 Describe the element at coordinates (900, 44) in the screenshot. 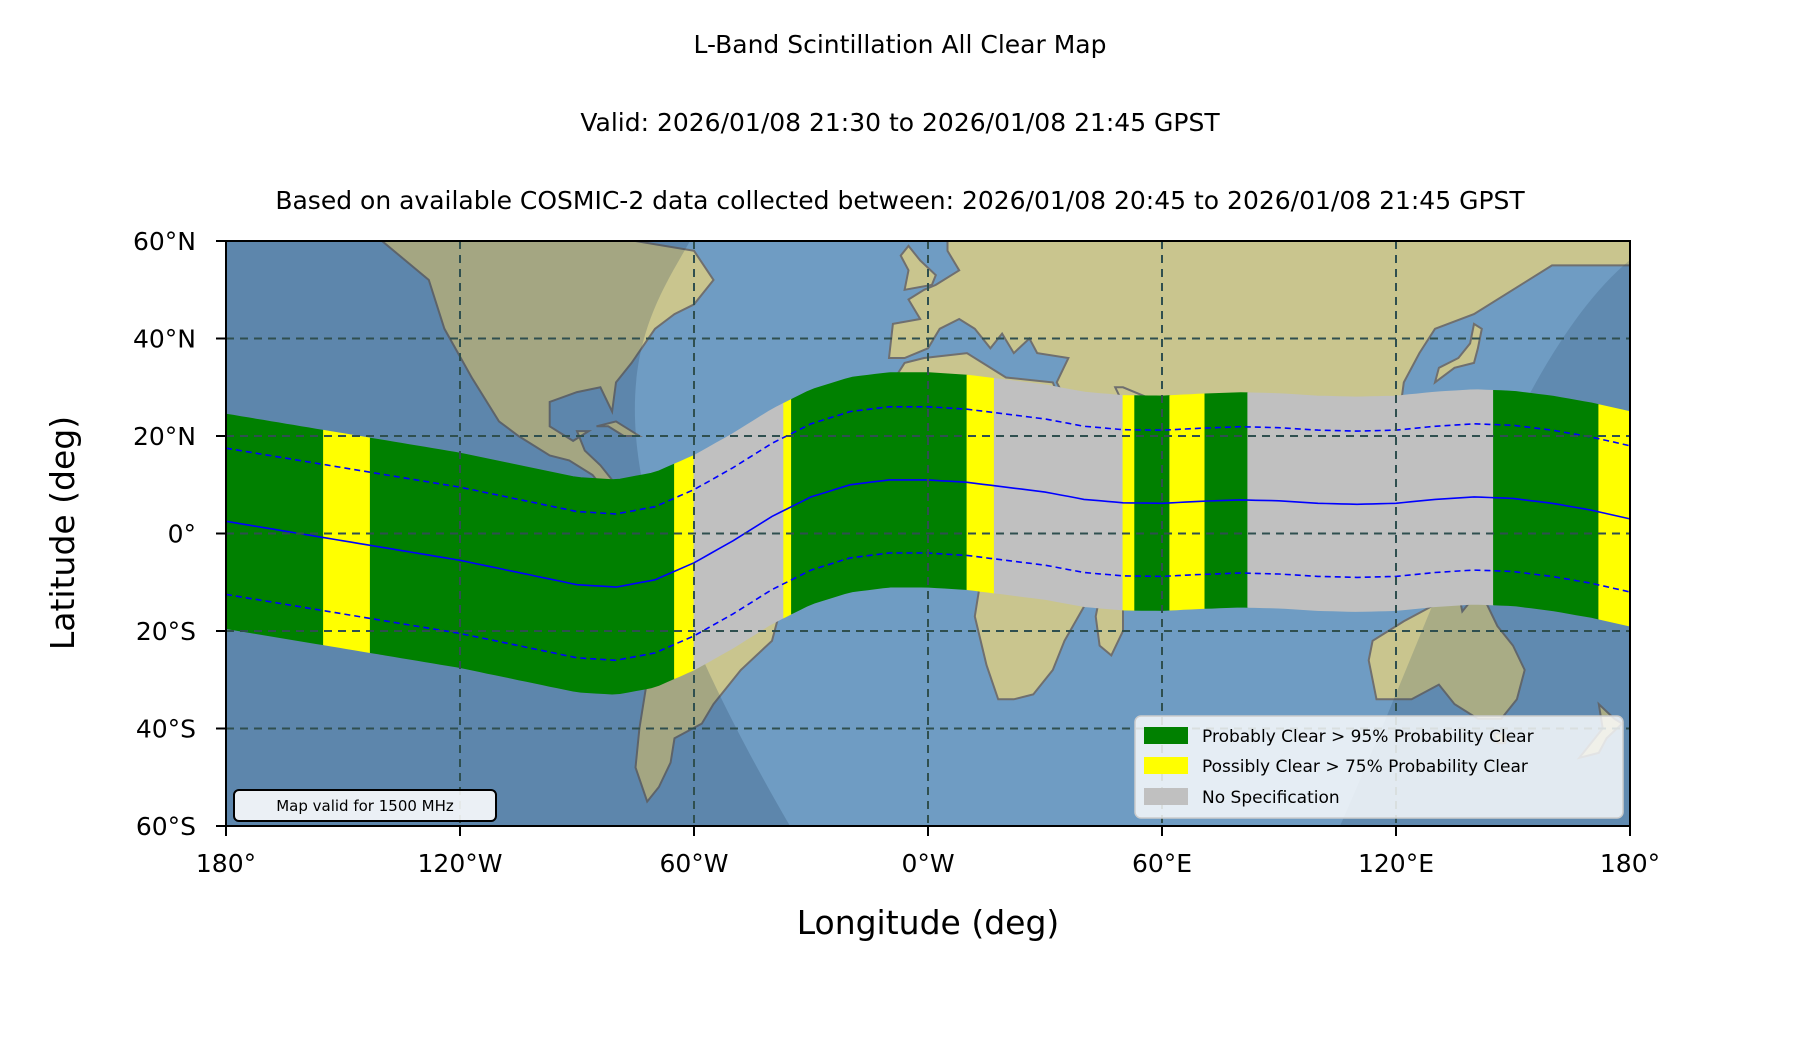

I see `map-title: L-Band Scintillation All Clear Map` at that location.